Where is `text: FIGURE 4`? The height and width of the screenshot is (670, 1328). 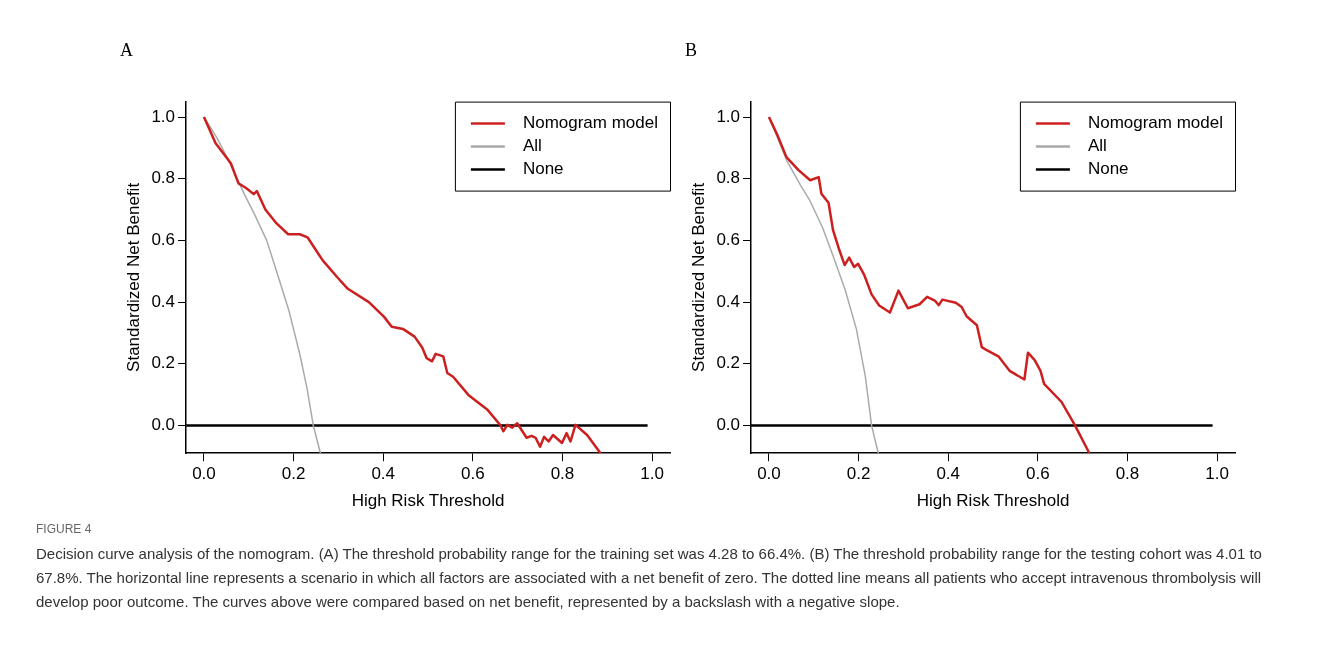
text: FIGURE 4 is located at coordinates (64, 529).